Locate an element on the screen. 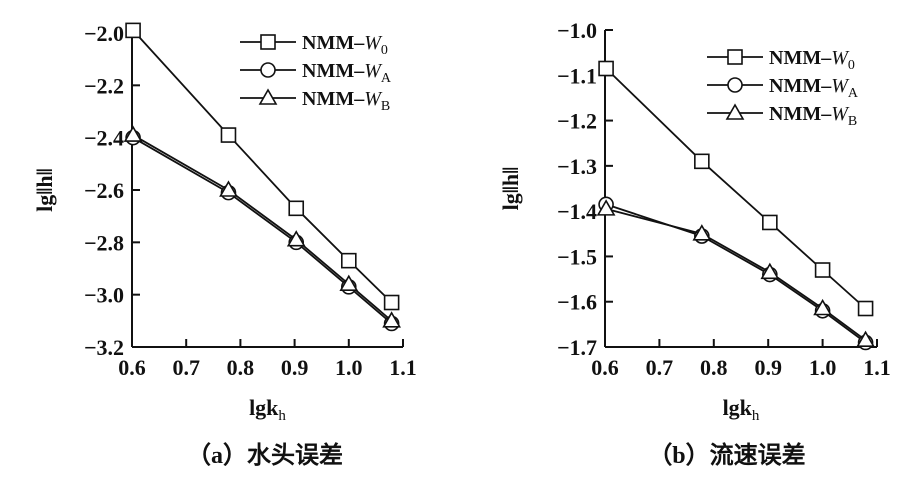 The width and height of the screenshot is (921, 487). y-tick-label: −3.0 is located at coordinates (104, 295).